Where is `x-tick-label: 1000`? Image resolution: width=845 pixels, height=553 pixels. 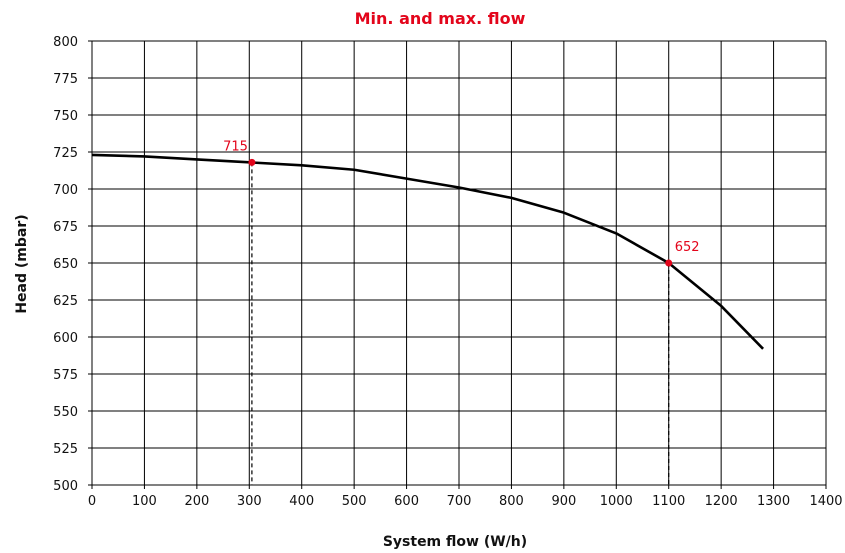 x-tick-label: 1000 is located at coordinates (616, 501).